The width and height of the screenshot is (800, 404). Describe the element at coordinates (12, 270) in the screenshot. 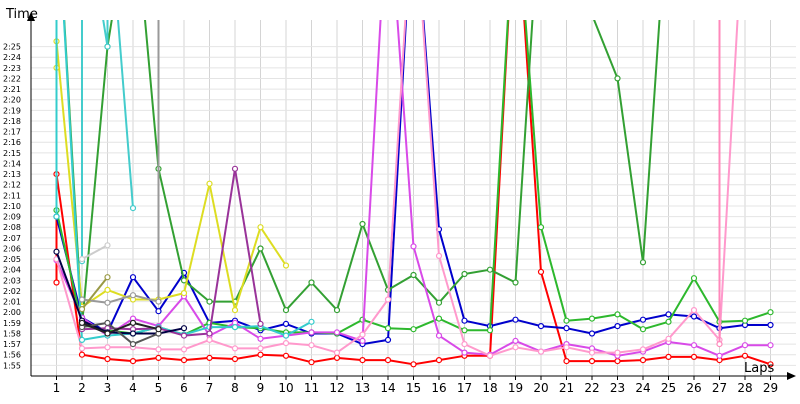

I see `y-tick-label: 2:04` at that location.